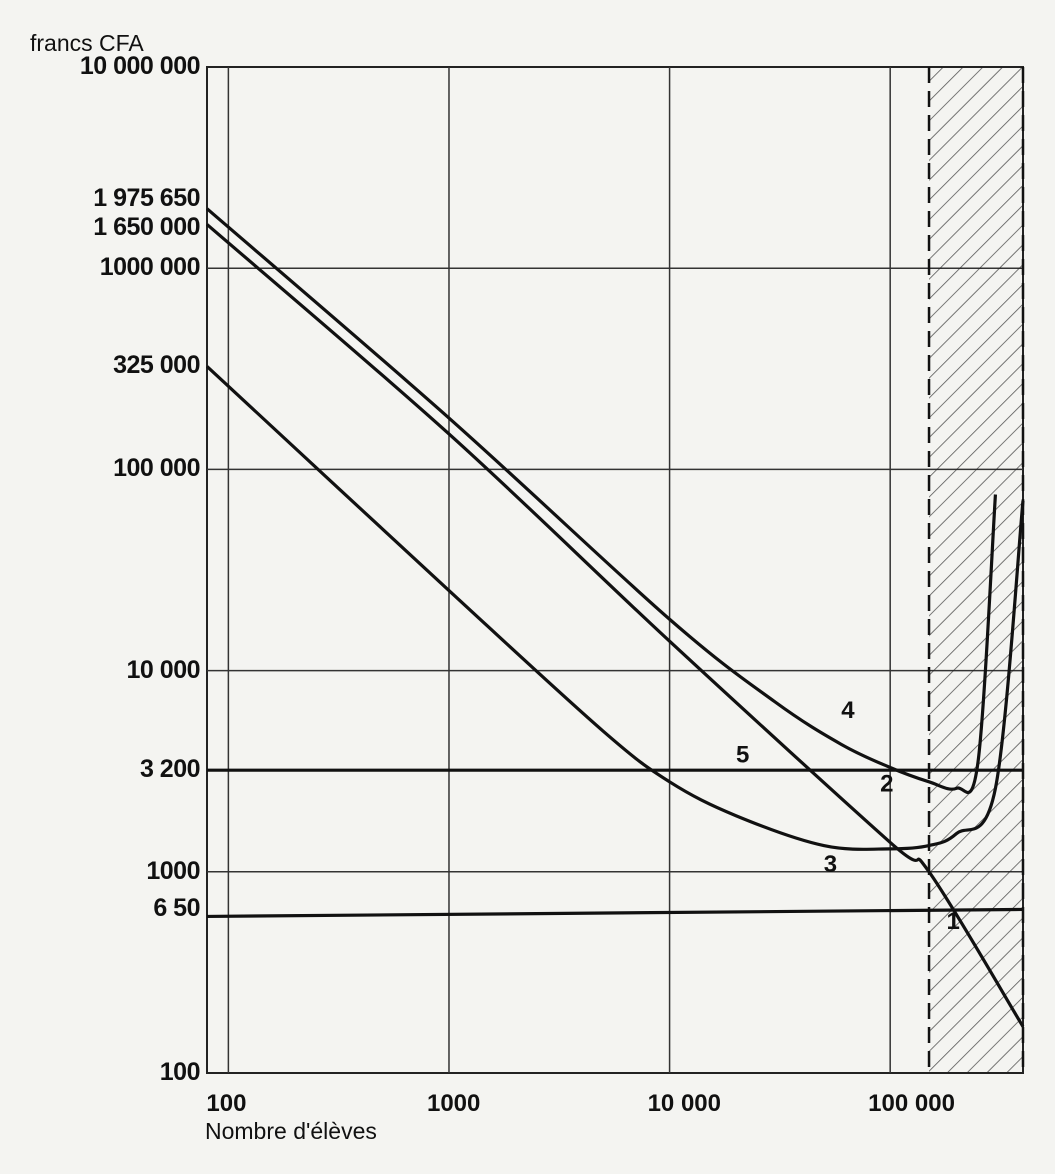  What do you see at coordinates (156, 365) in the screenshot?
I see `y-tick-label: 325 000` at bounding box center [156, 365].